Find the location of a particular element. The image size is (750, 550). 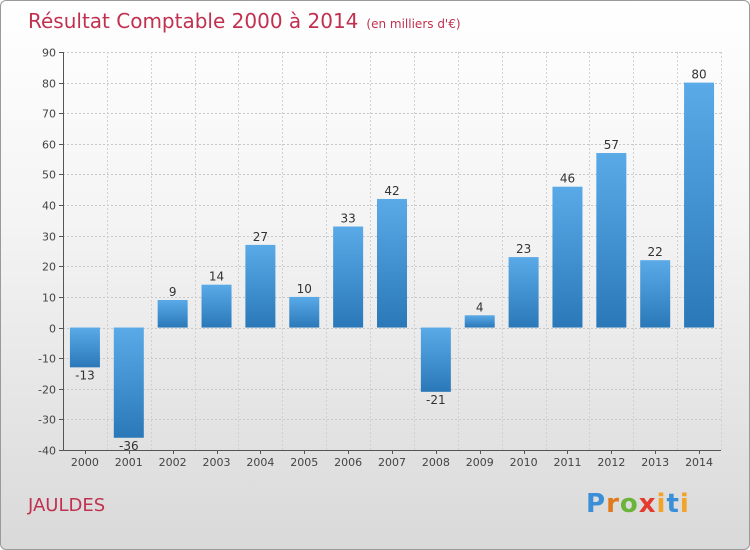

y-tick-label: 60 is located at coordinates (49, 145).